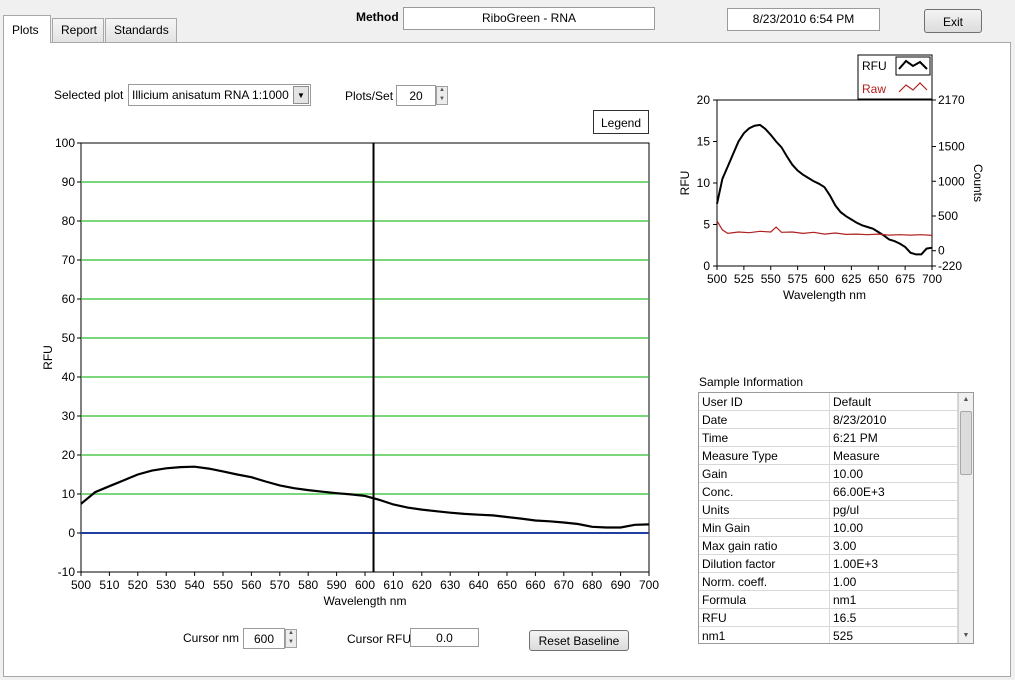 The height and width of the screenshot is (680, 1015). What do you see at coordinates (264, 638) in the screenshot?
I see `cursor-nm-input: 600` at bounding box center [264, 638].